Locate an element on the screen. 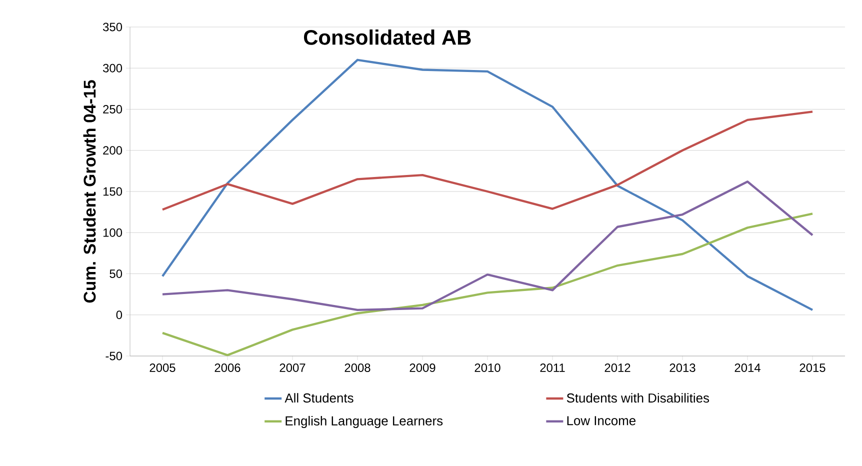 The image size is (862, 466). legend-label: All Students is located at coordinates (319, 398).